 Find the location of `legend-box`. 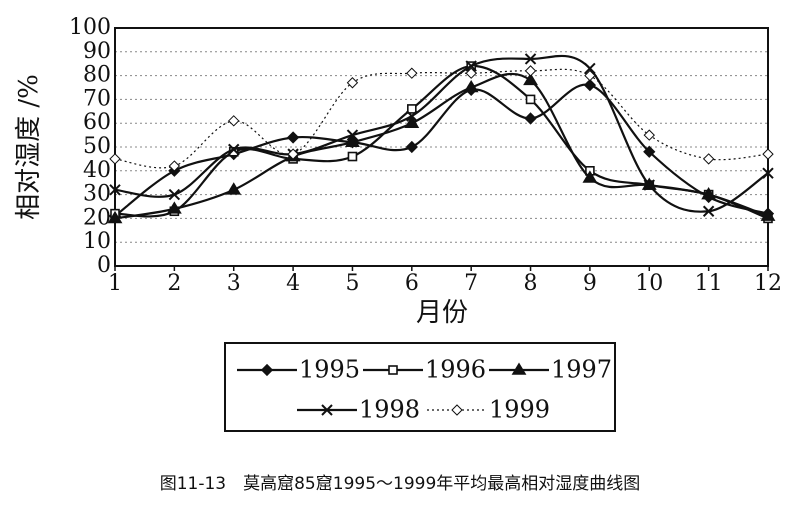

legend-box is located at coordinates (420, 387).